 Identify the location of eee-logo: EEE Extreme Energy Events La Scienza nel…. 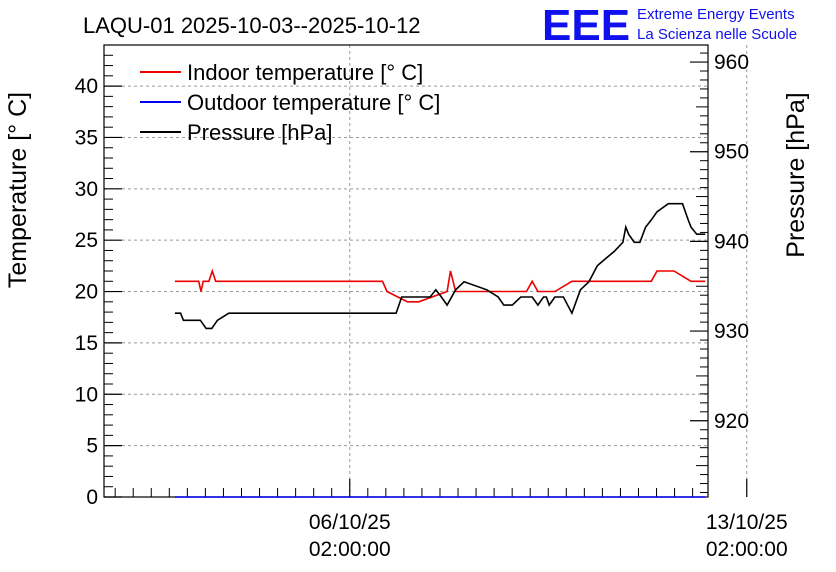
(669, 25).